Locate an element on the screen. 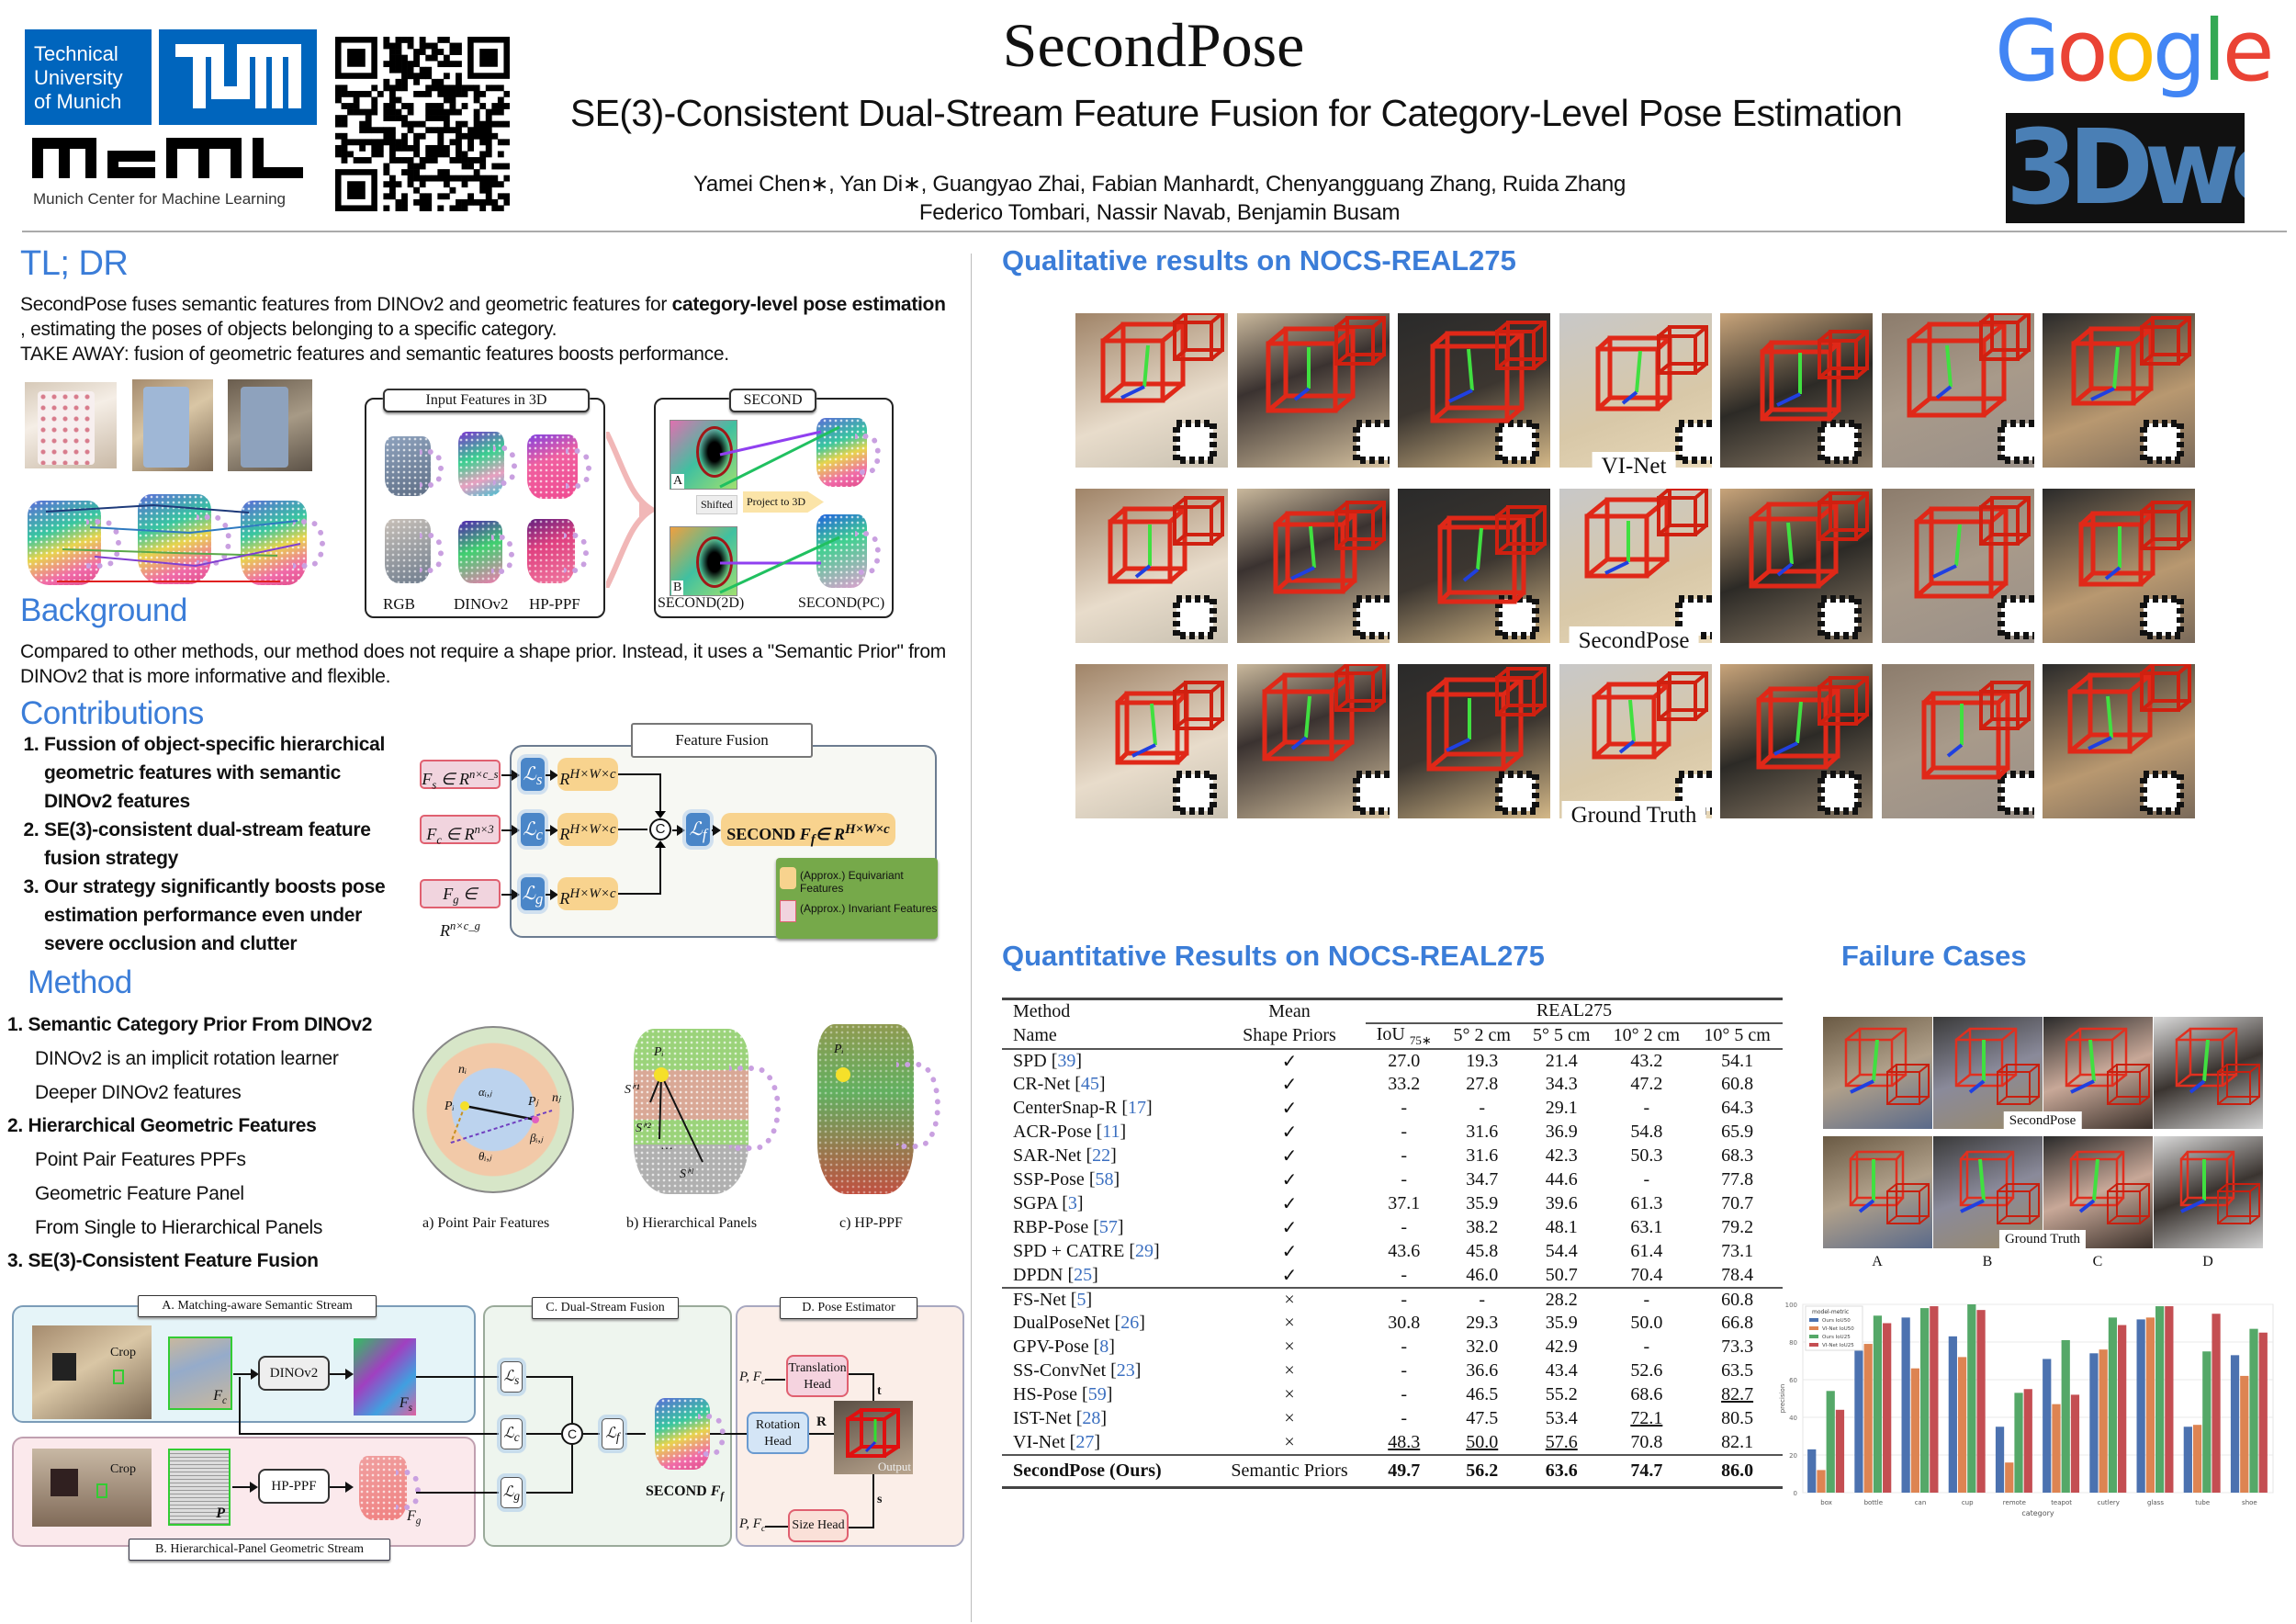  citation-link: 26 is located at coordinates (1130, 1323).